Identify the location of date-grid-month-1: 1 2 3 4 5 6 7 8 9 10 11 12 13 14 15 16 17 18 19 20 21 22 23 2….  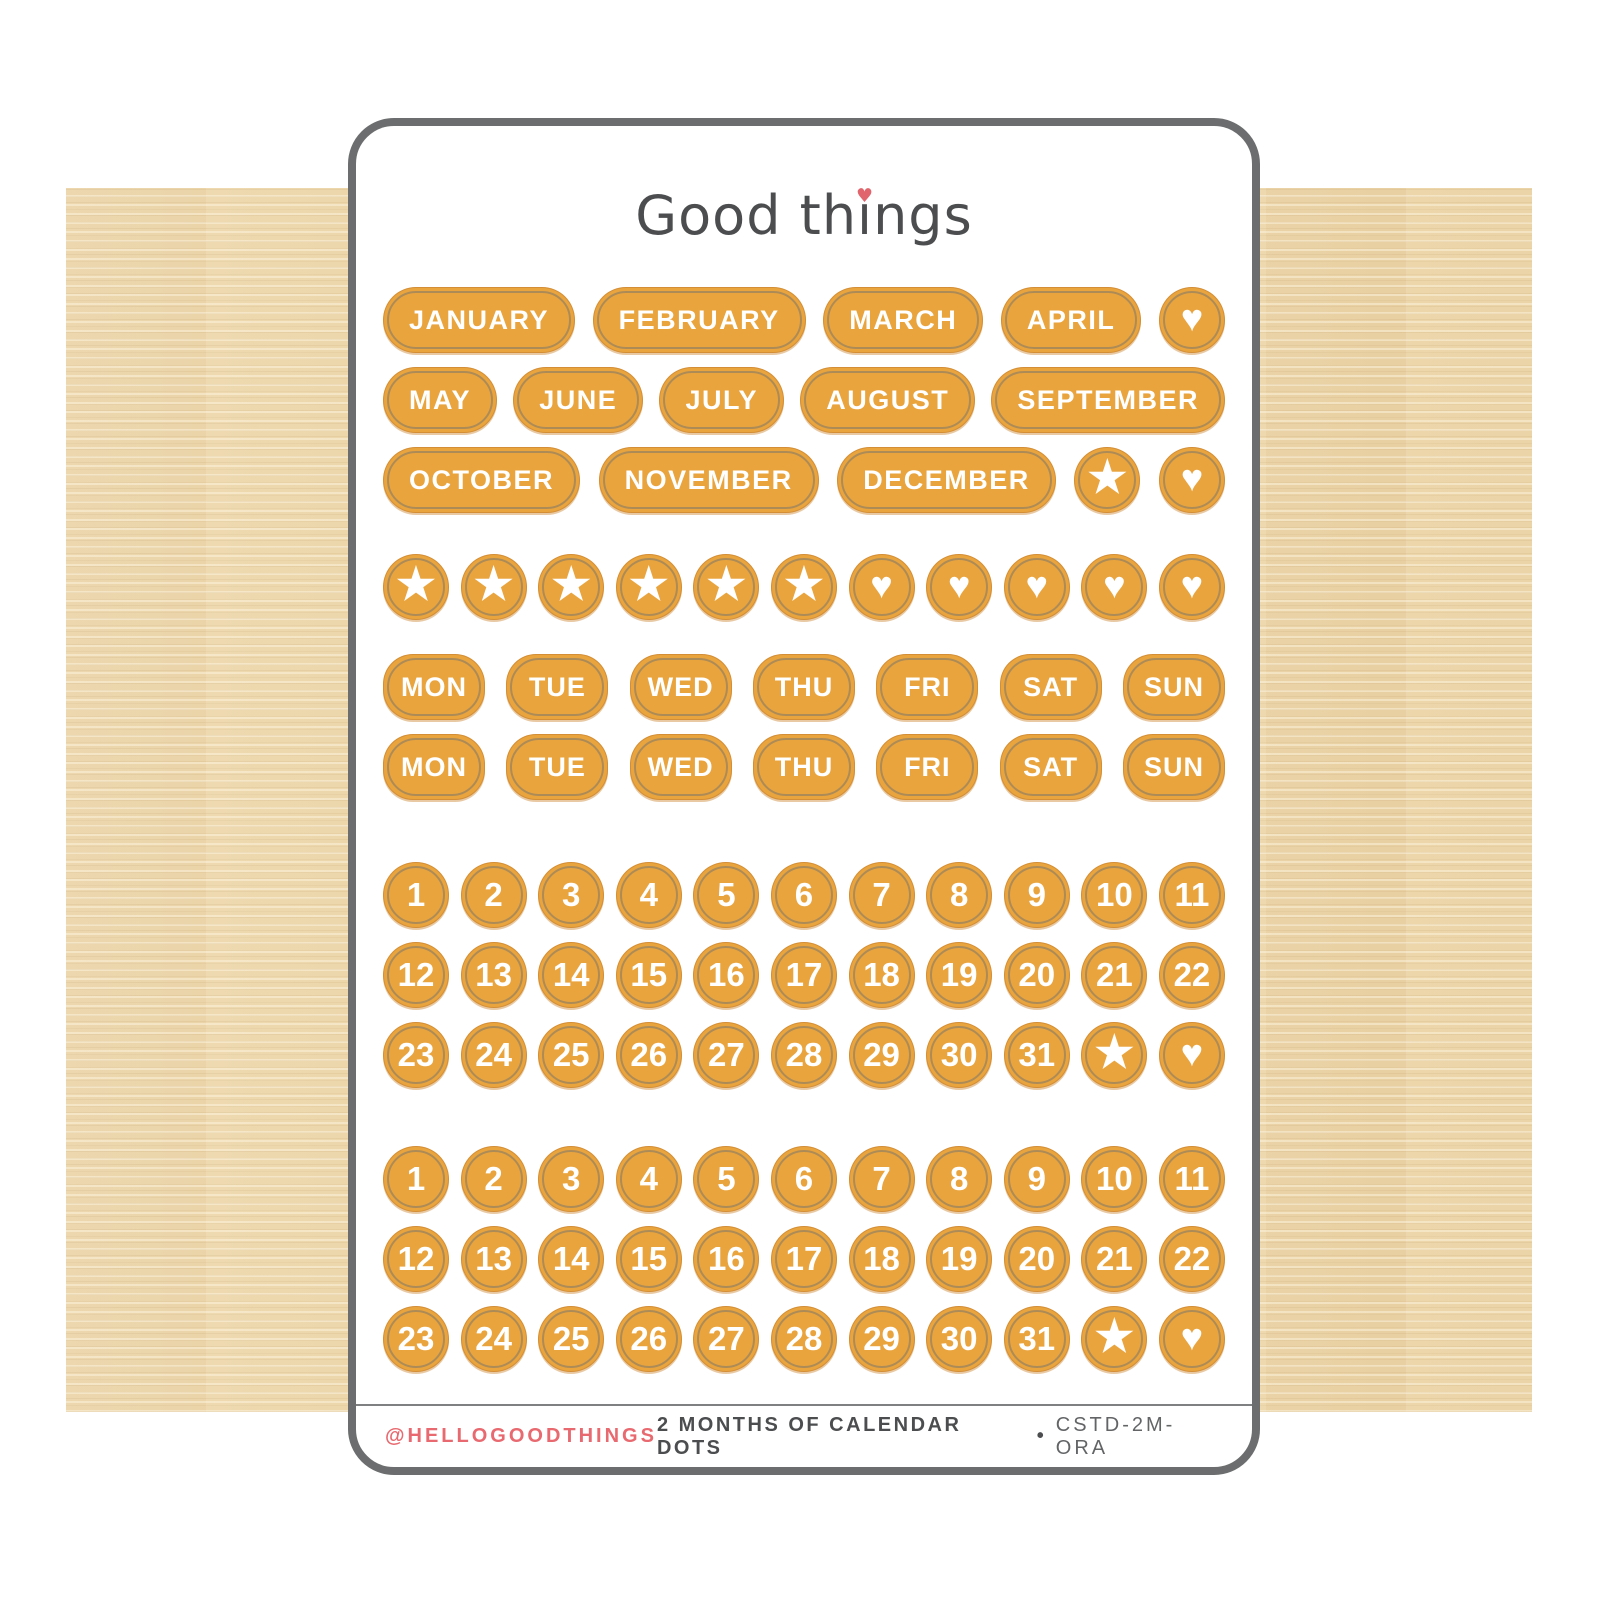
(804, 975).